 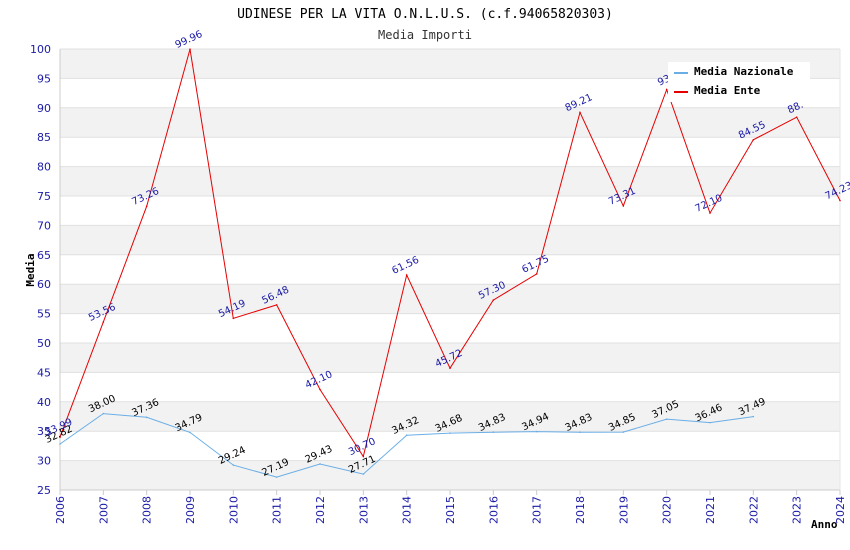 I want to click on data-label-media-ente-2014: 61.56, so click(x=405, y=266).